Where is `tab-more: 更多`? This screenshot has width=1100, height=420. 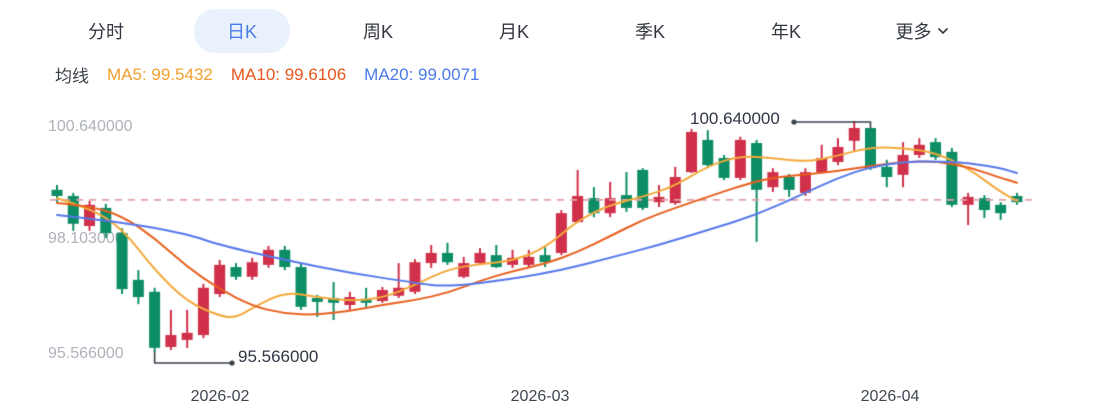 tab-more: 更多 is located at coordinates (922, 31).